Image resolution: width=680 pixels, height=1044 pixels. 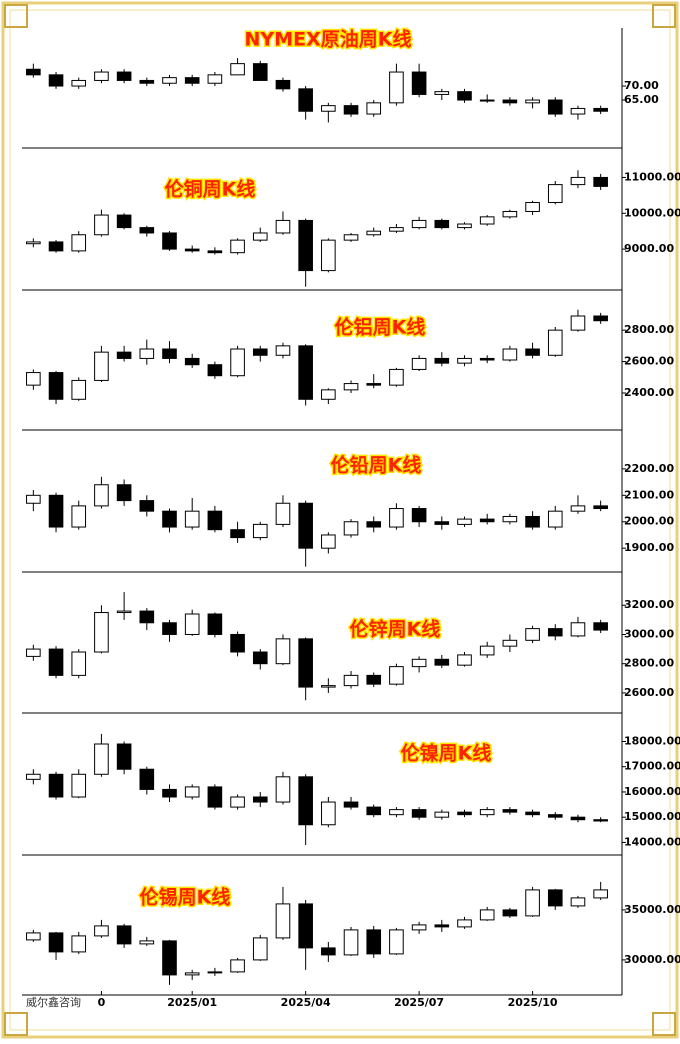 I want to click on y-tick-label: 16000.00, so click(x=652, y=791).